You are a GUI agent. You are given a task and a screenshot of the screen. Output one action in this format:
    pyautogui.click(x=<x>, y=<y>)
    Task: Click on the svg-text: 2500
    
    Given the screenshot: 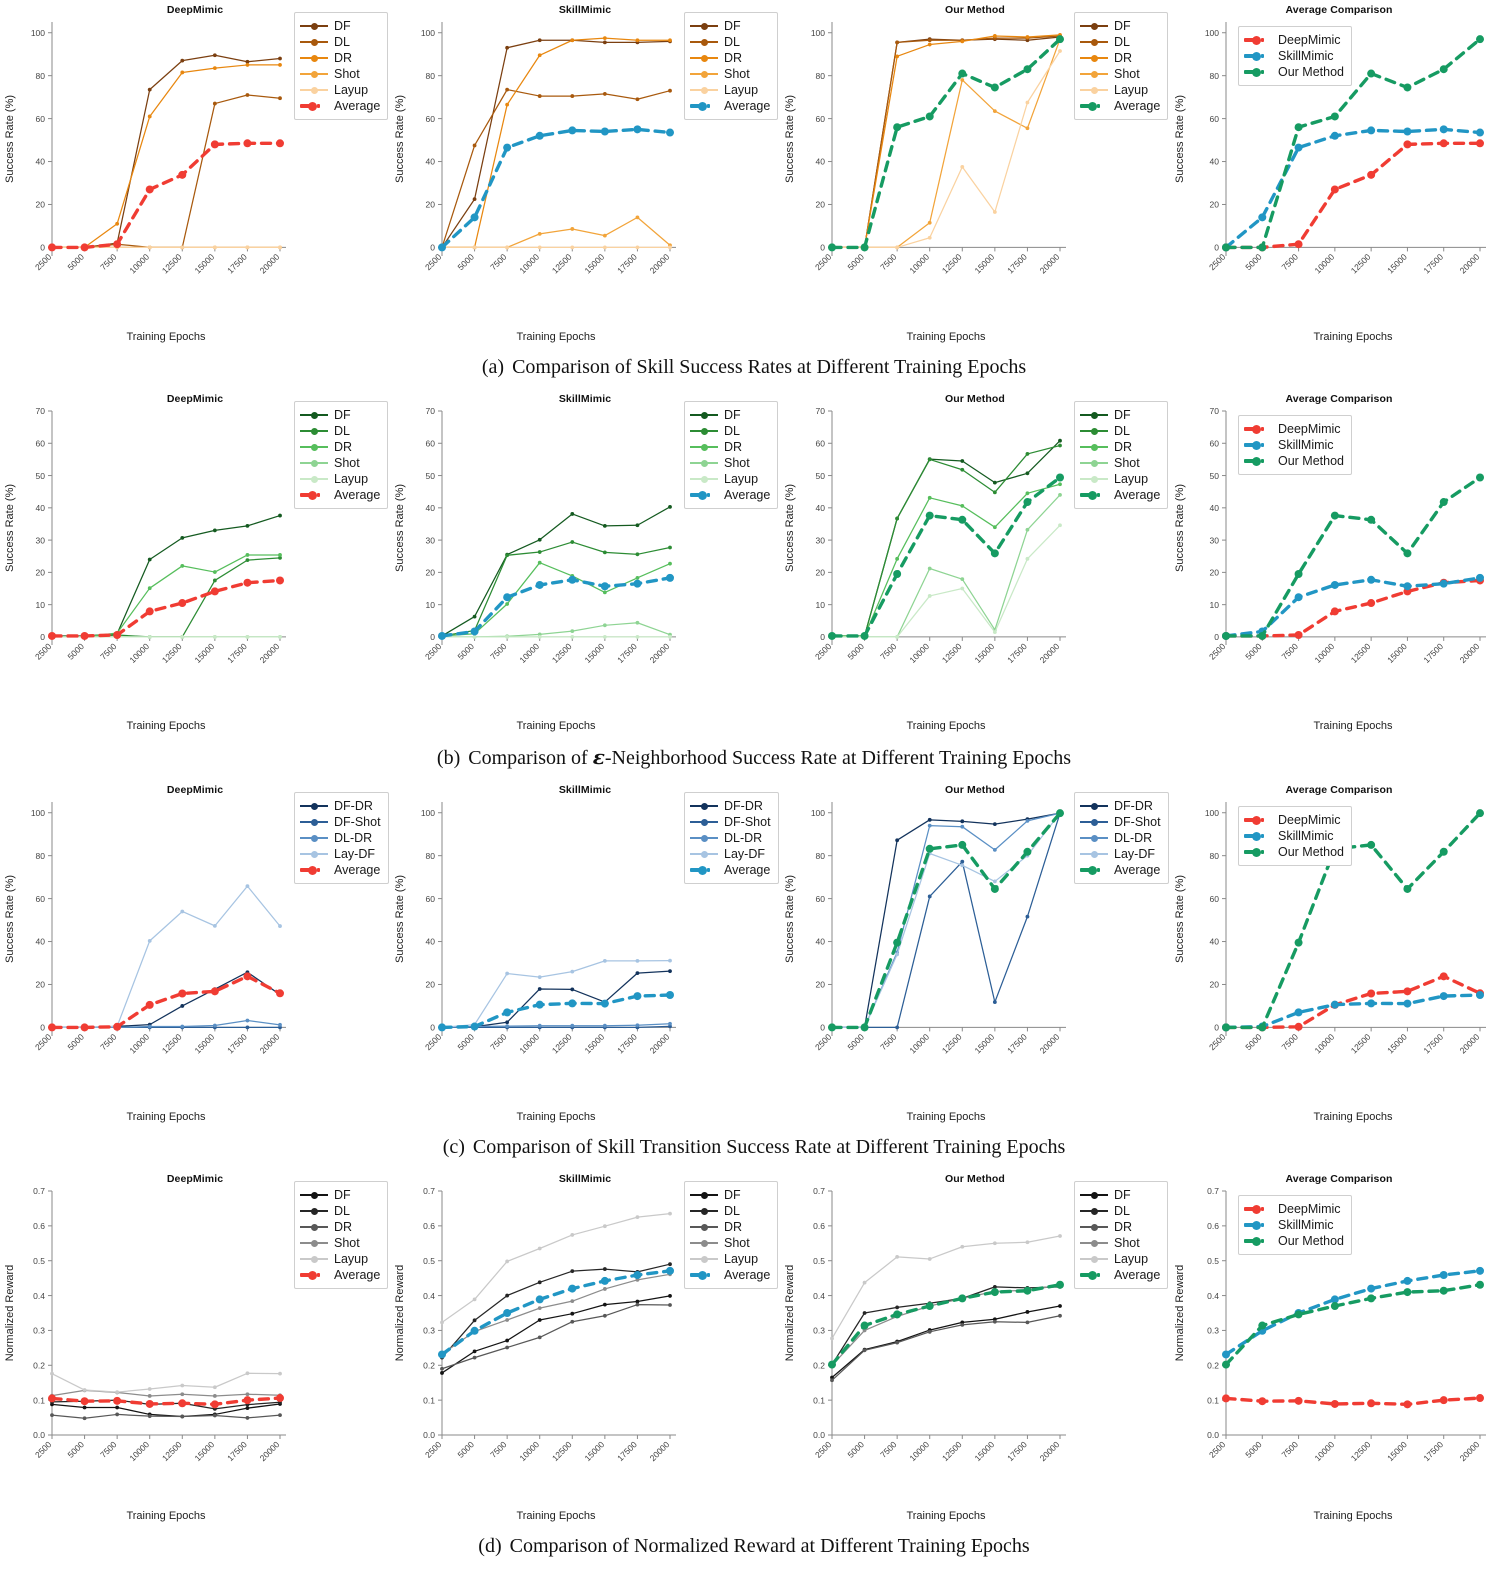 What is the action you would take?
    pyautogui.click(x=43, y=262)
    